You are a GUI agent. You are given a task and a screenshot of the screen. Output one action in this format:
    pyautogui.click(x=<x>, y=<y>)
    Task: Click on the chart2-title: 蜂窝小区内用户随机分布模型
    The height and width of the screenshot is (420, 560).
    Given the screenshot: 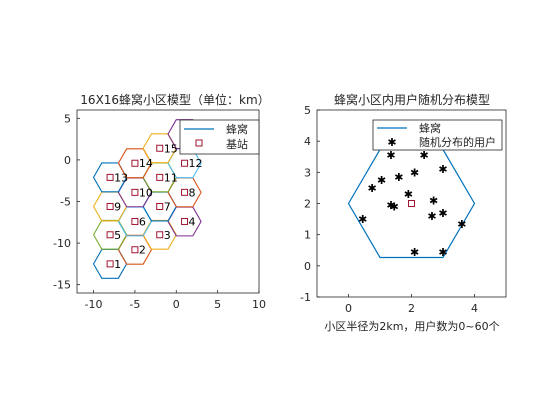 What is the action you would take?
    pyautogui.click(x=412, y=99)
    